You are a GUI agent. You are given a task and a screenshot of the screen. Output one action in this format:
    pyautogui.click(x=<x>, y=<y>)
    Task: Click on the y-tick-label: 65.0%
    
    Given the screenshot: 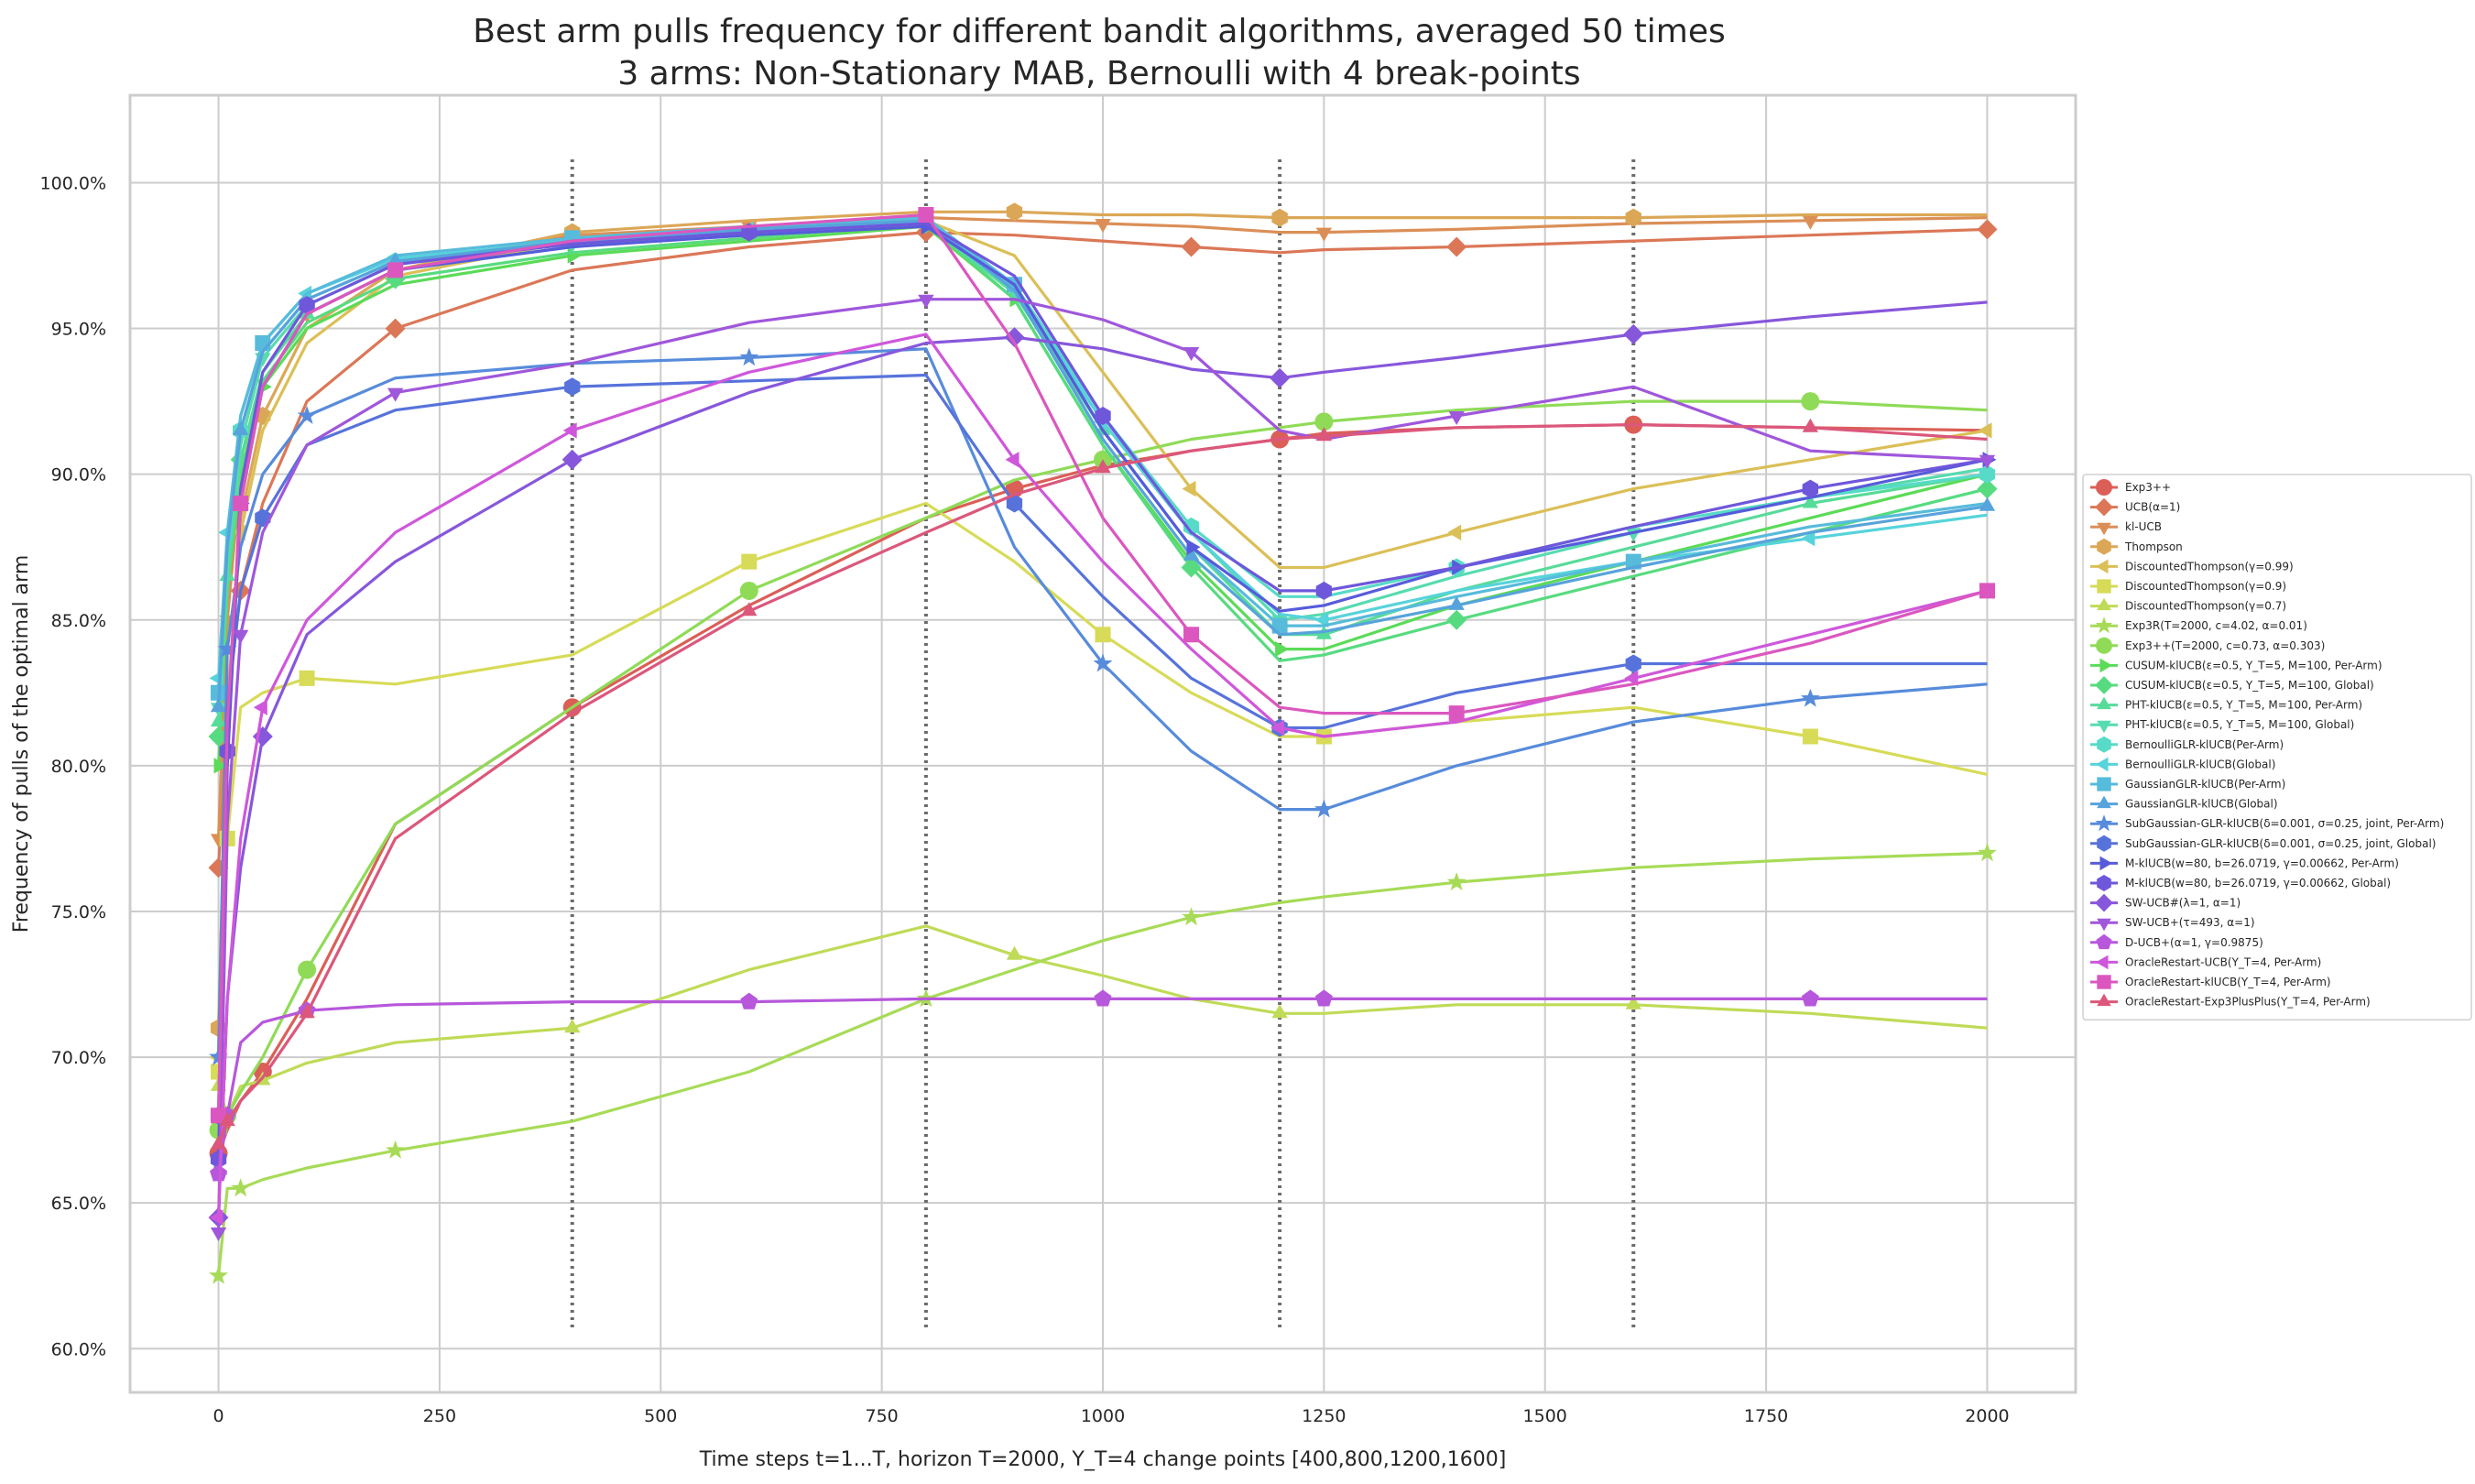 What is the action you would take?
    pyautogui.click(x=78, y=1204)
    